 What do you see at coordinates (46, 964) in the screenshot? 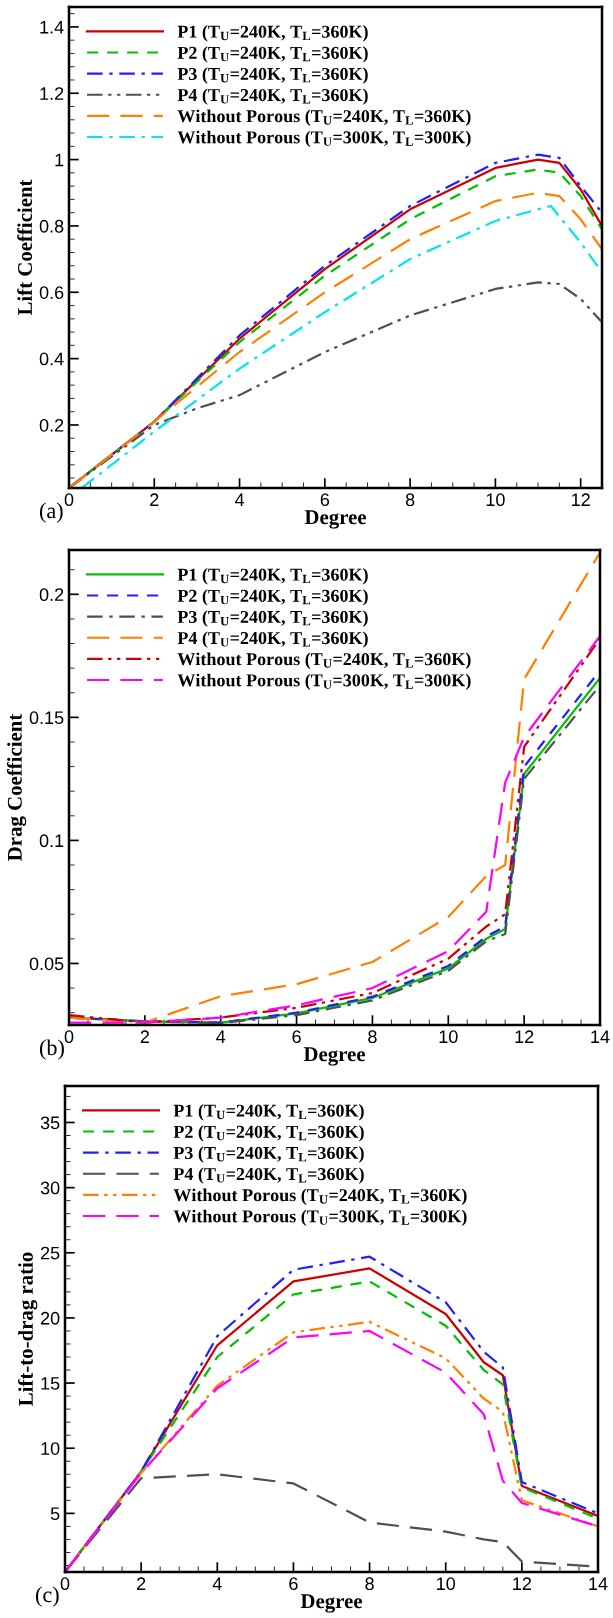
I see `y-tick-label: 0.05` at bounding box center [46, 964].